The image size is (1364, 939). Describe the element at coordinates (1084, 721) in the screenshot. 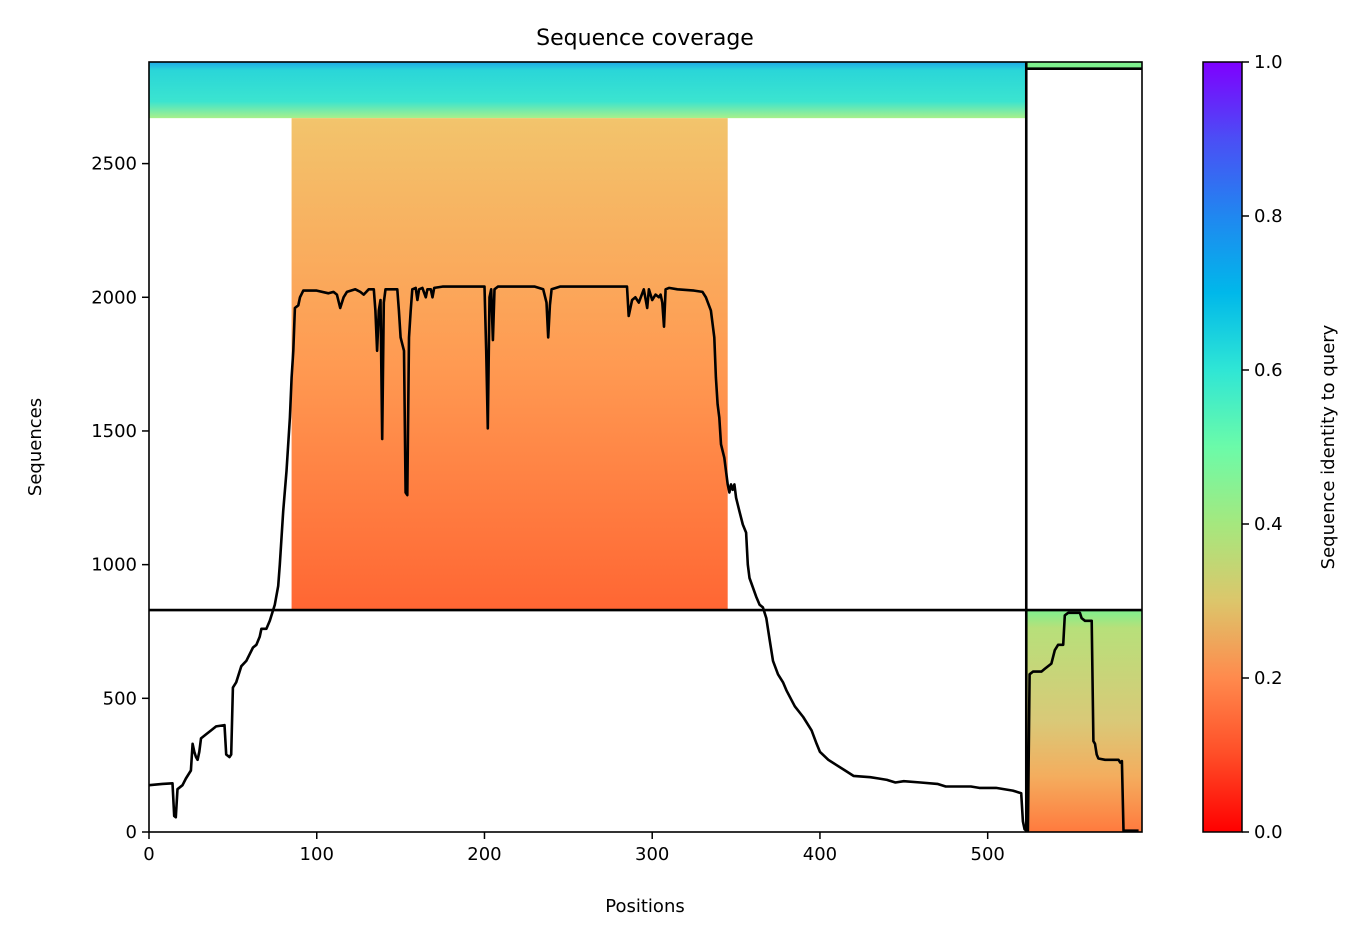

I see `coverage-block-chain2-unpaired` at that location.